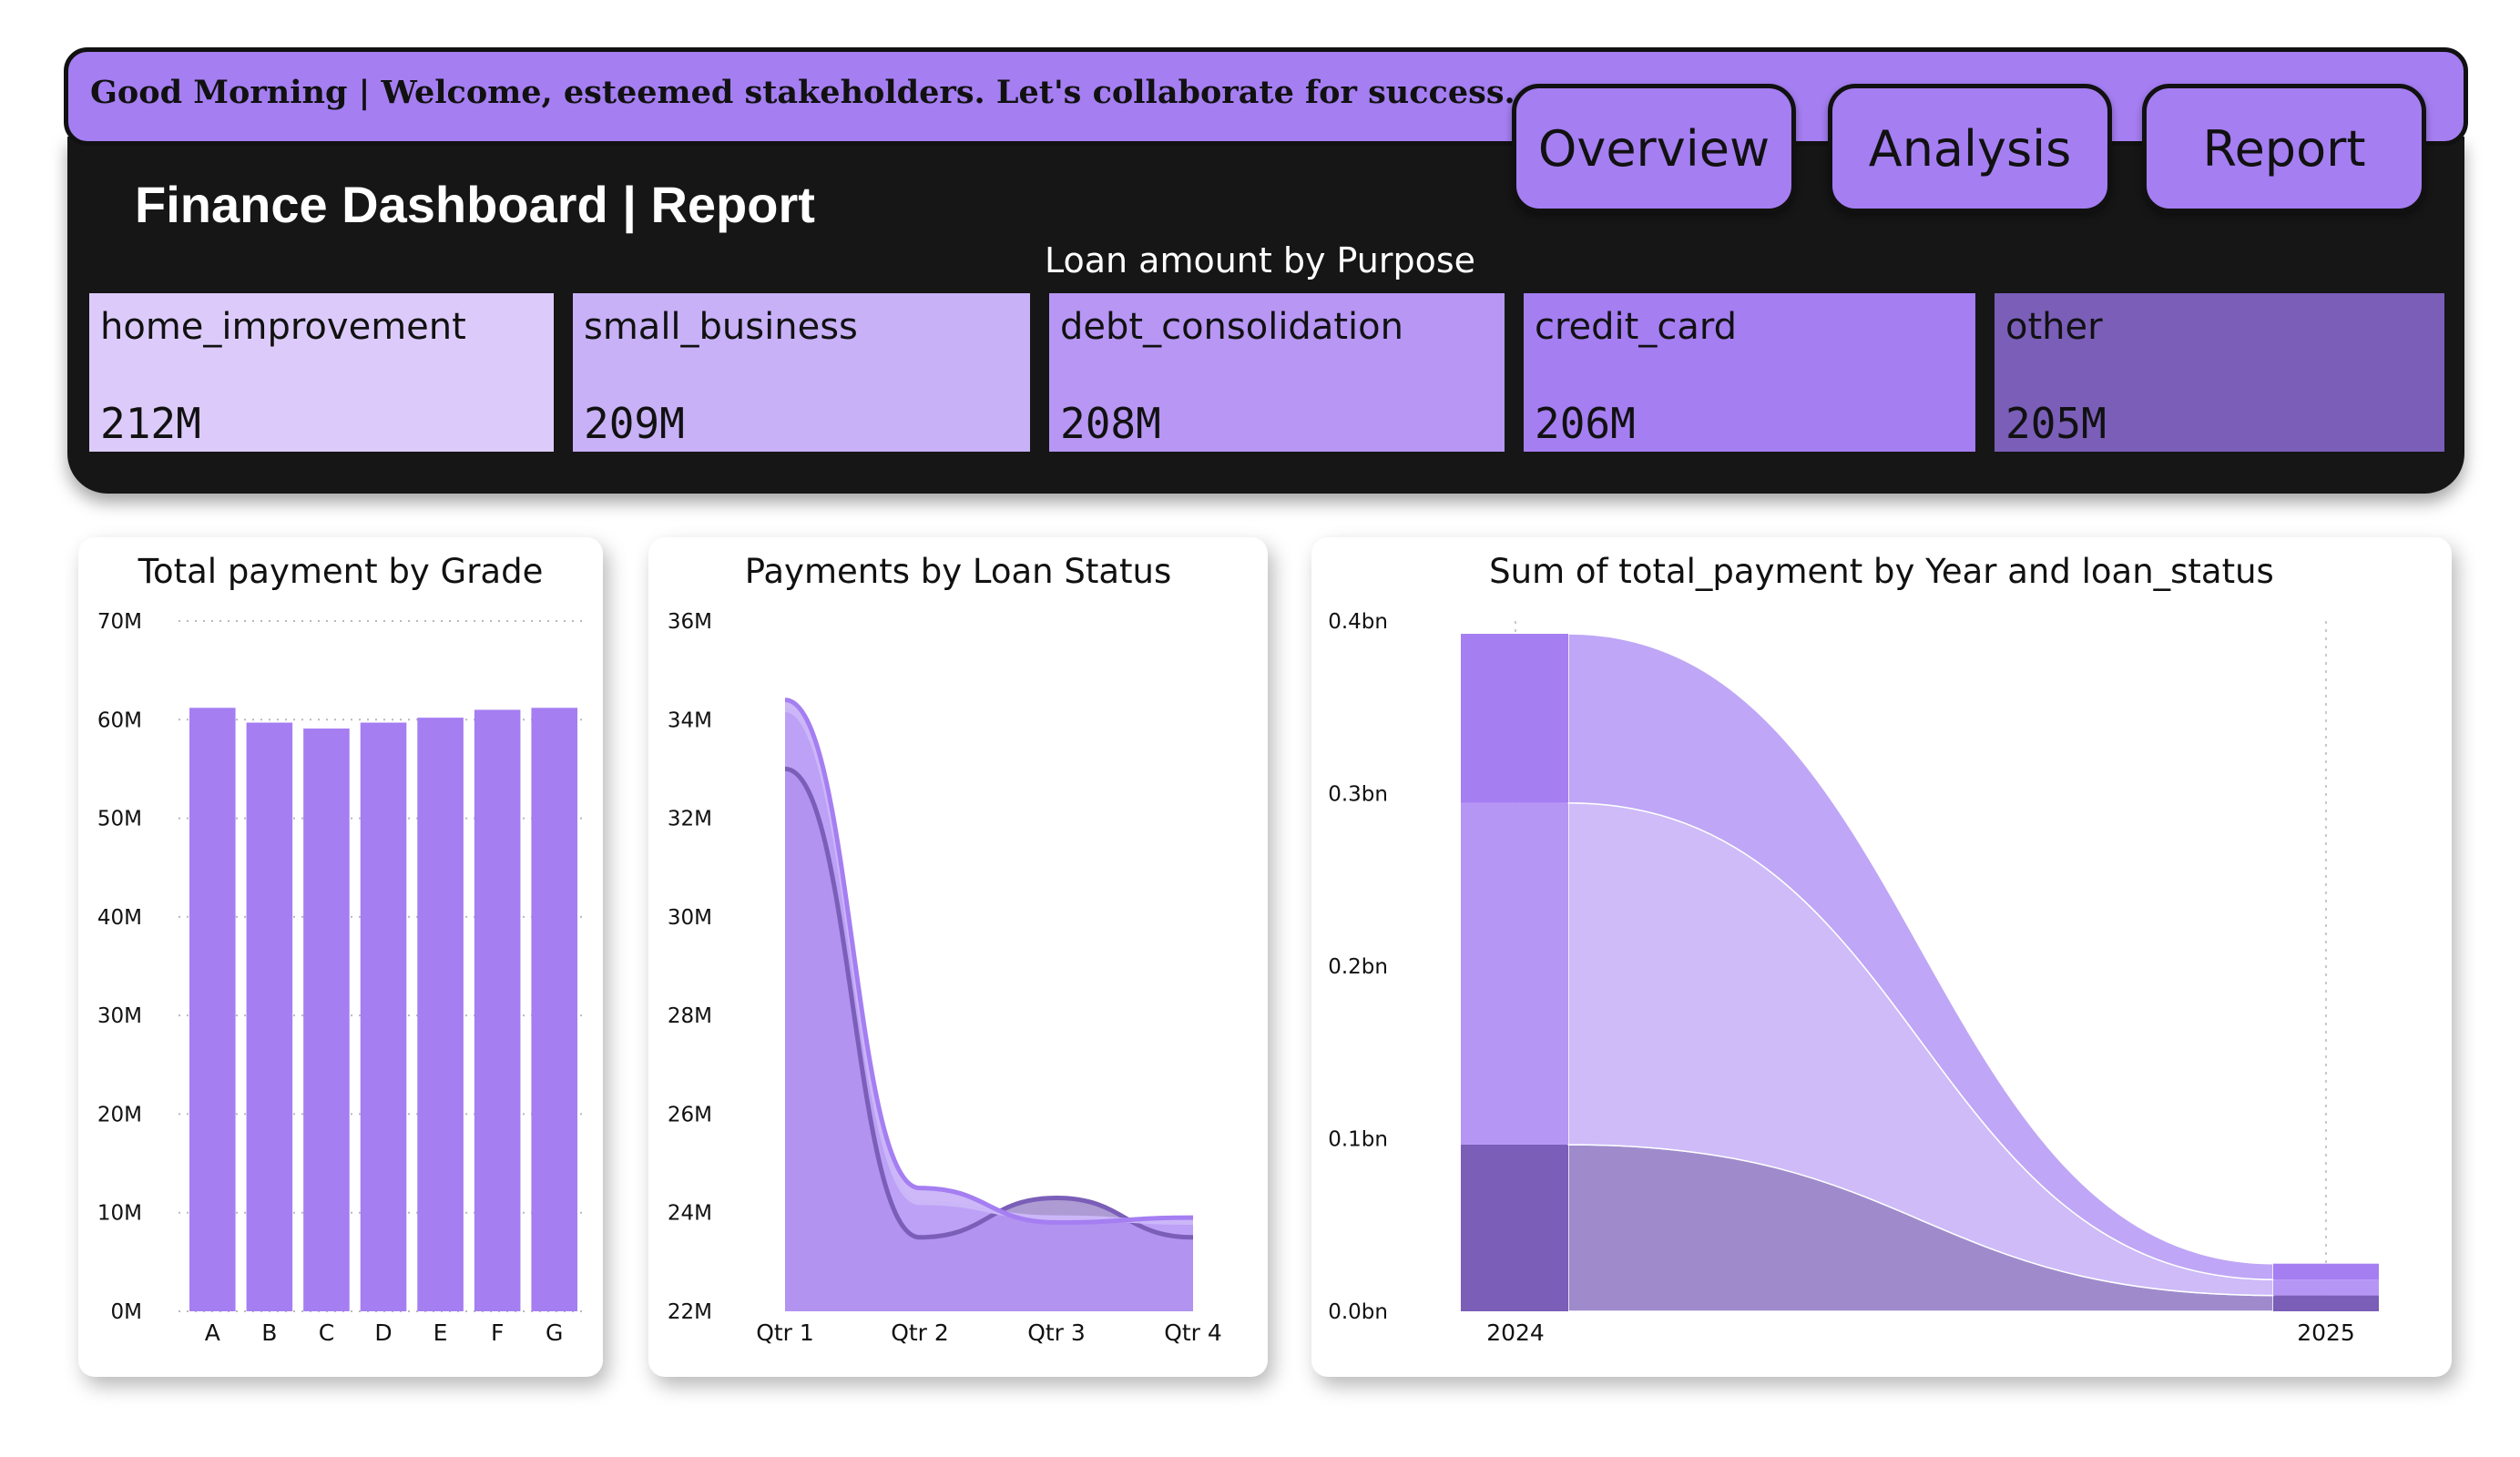 Image resolution: width=2520 pixels, height=1457 pixels. What do you see at coordinates (119, 1214) in the screenshot?
I see `y-tick-label: 10M` at bounding box center [119, 1214].